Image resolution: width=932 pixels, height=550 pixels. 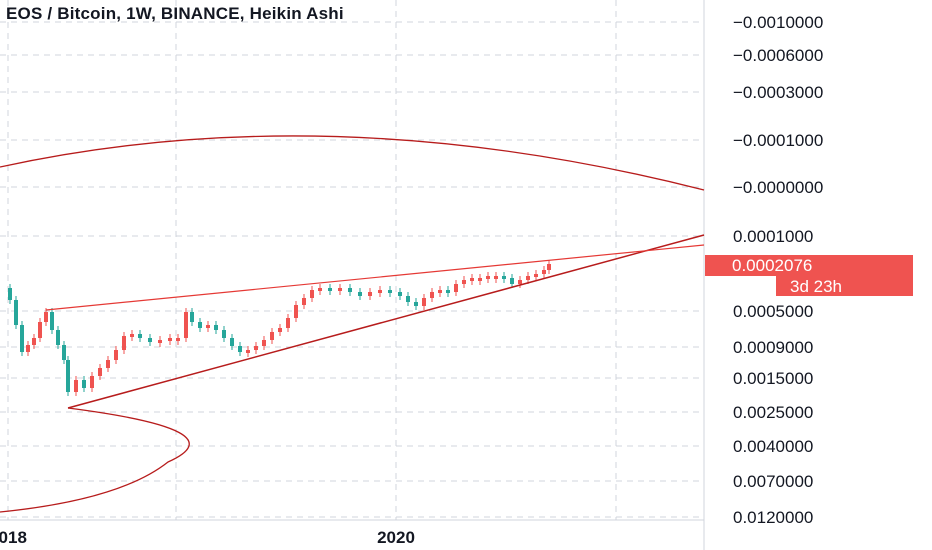 What do you see at coordinates (773, 446) in the screenshot?
I see `y-tick-label: 0.0040000` at bounding box center [773, 446].